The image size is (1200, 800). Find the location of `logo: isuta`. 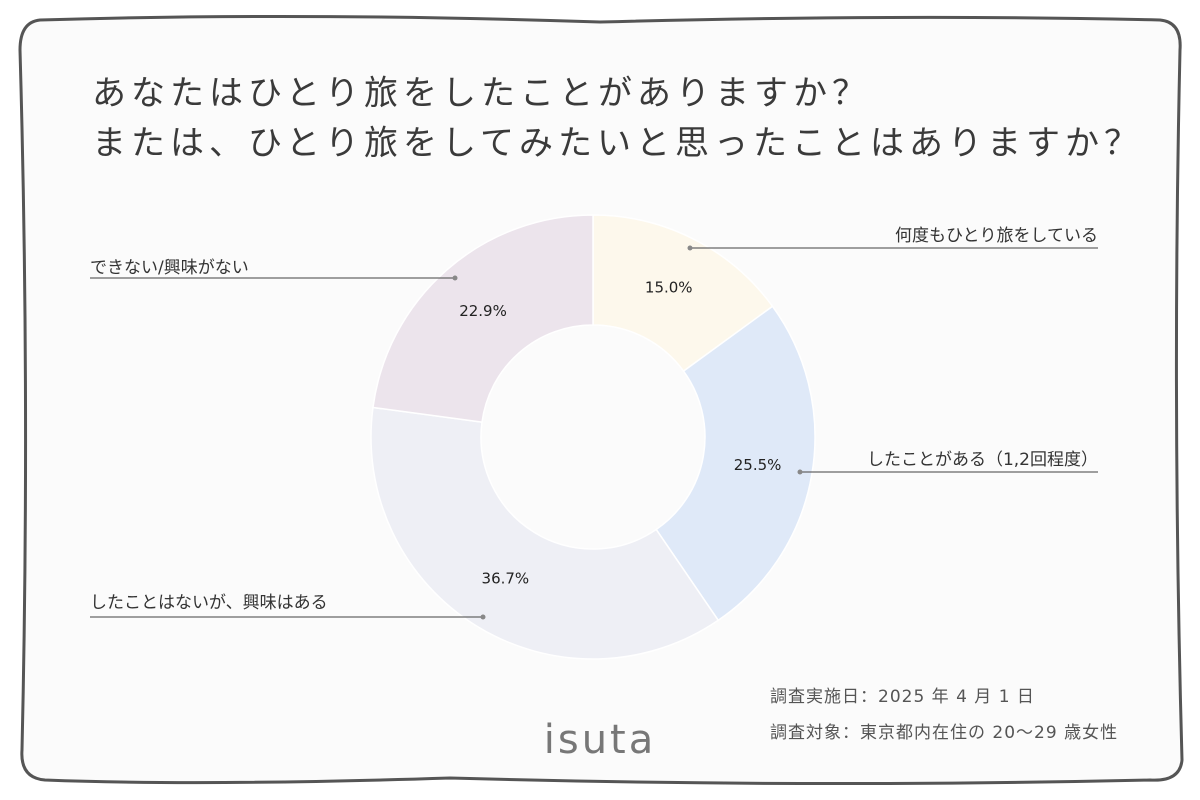

logo: isuta is located at coordinates (600, 740).